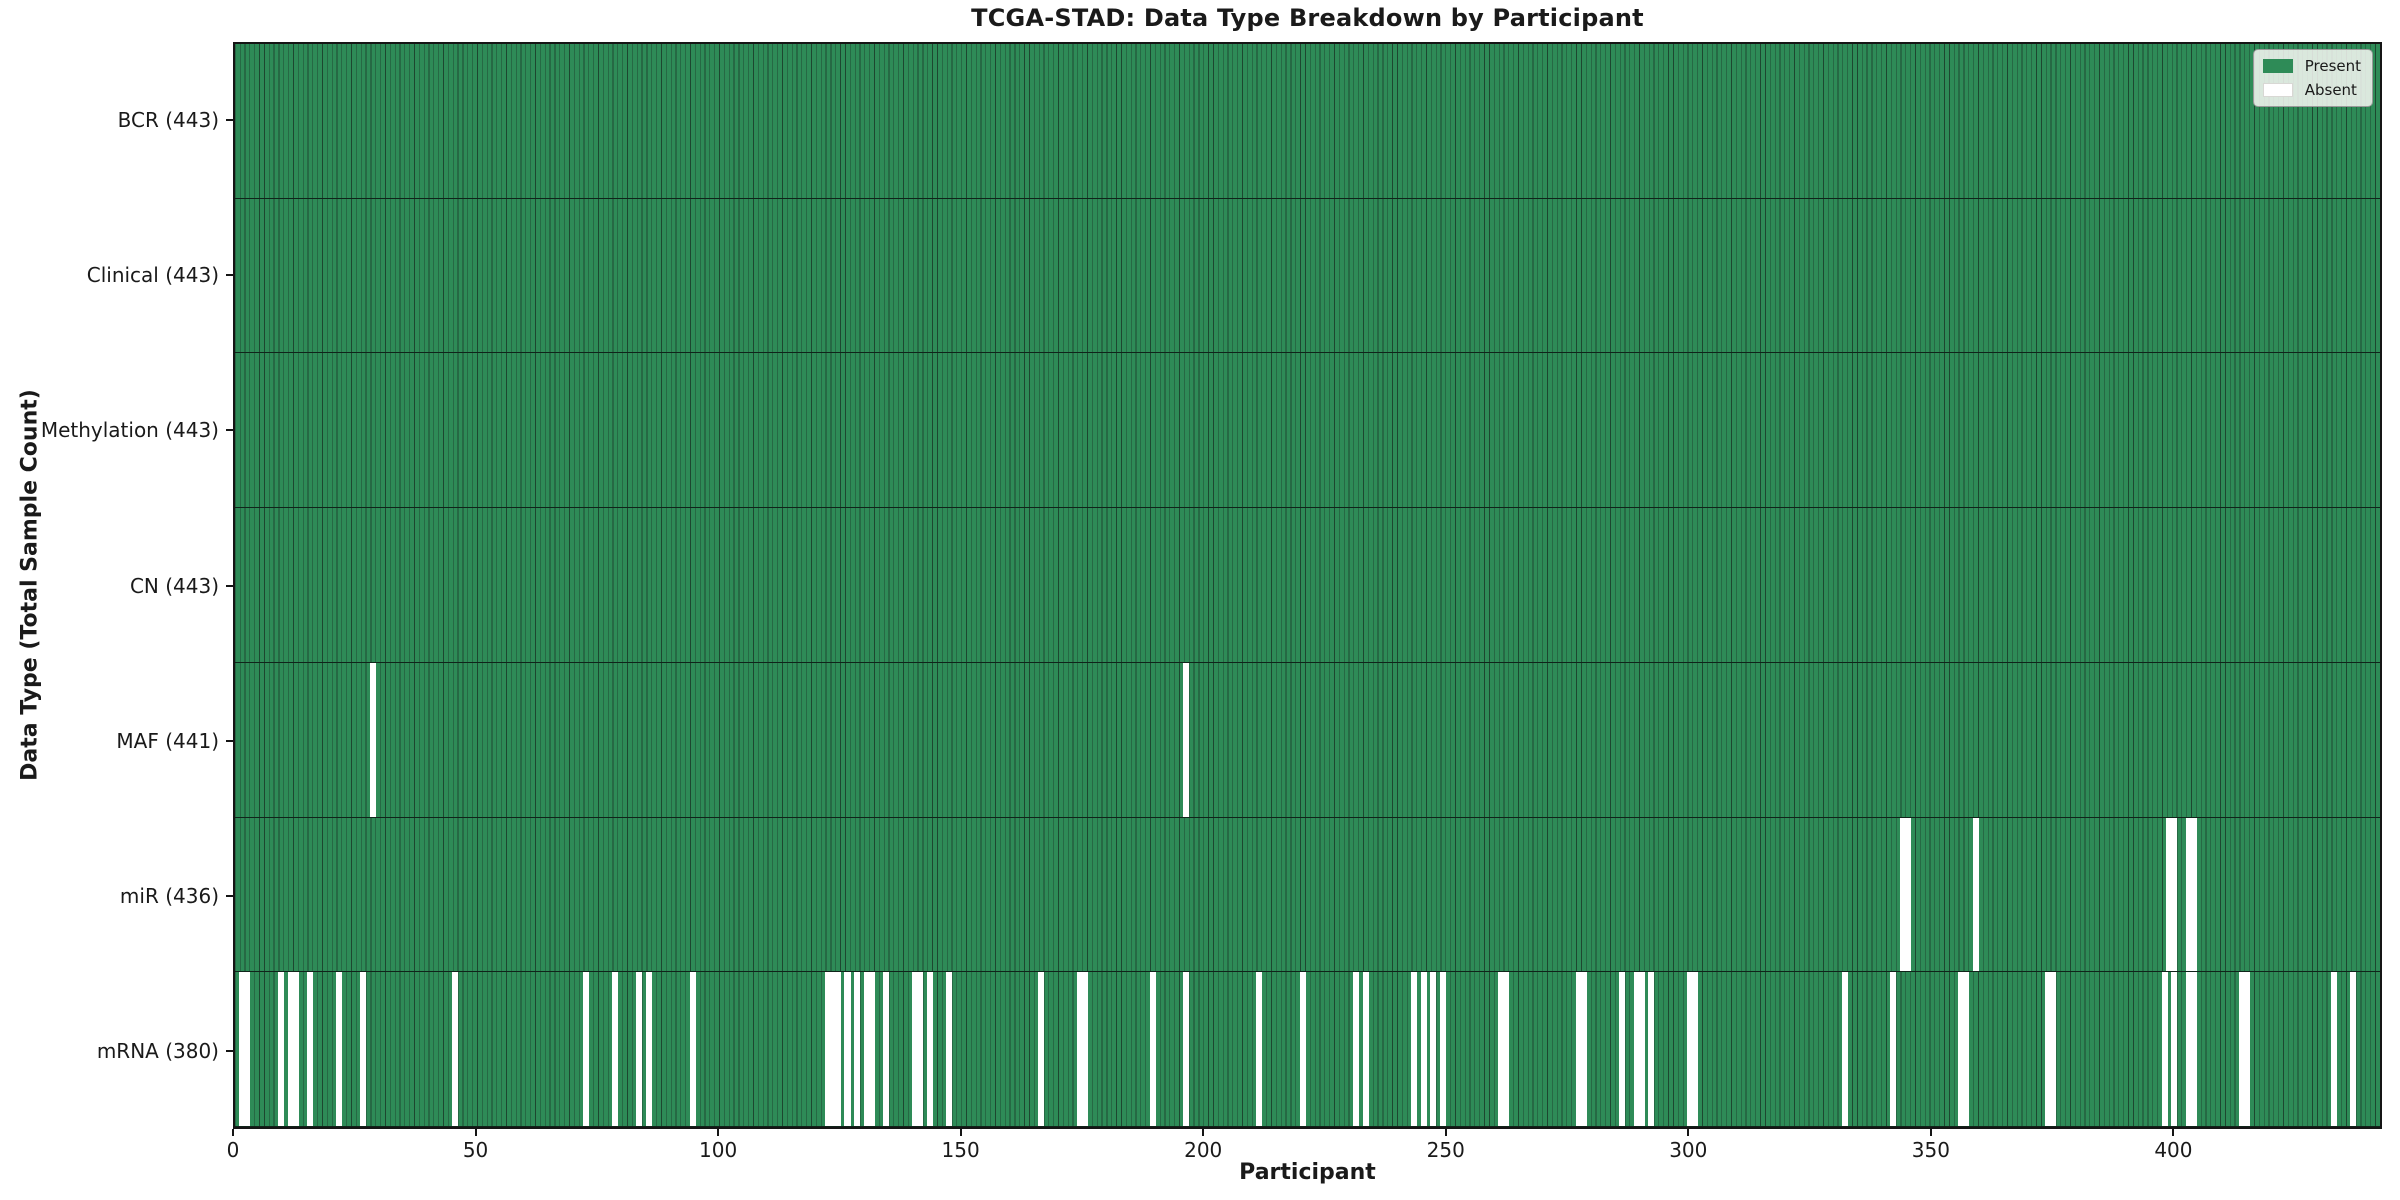  I want to click on x-tick-label-350: 350, so click(1930, 1150).